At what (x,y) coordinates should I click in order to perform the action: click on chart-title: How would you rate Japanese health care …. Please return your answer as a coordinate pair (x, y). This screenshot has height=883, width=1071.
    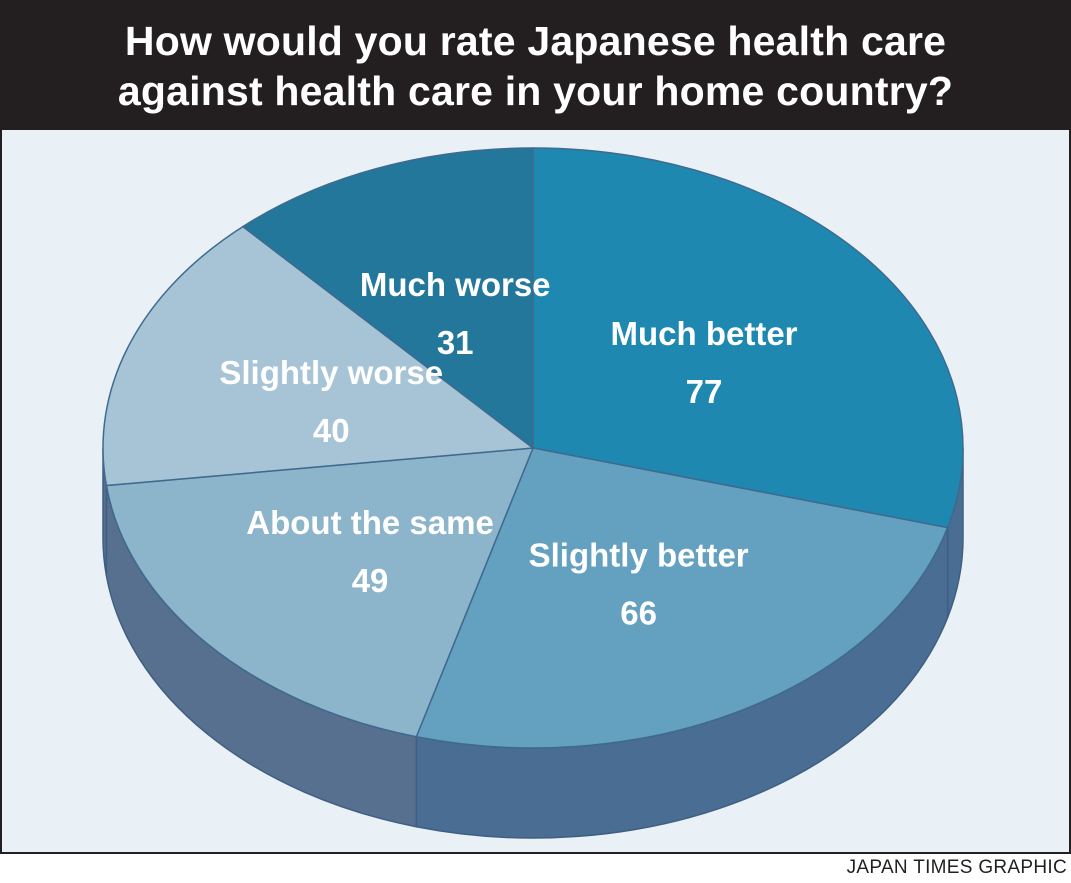
    Looking at the image, I should click on (535, 66).